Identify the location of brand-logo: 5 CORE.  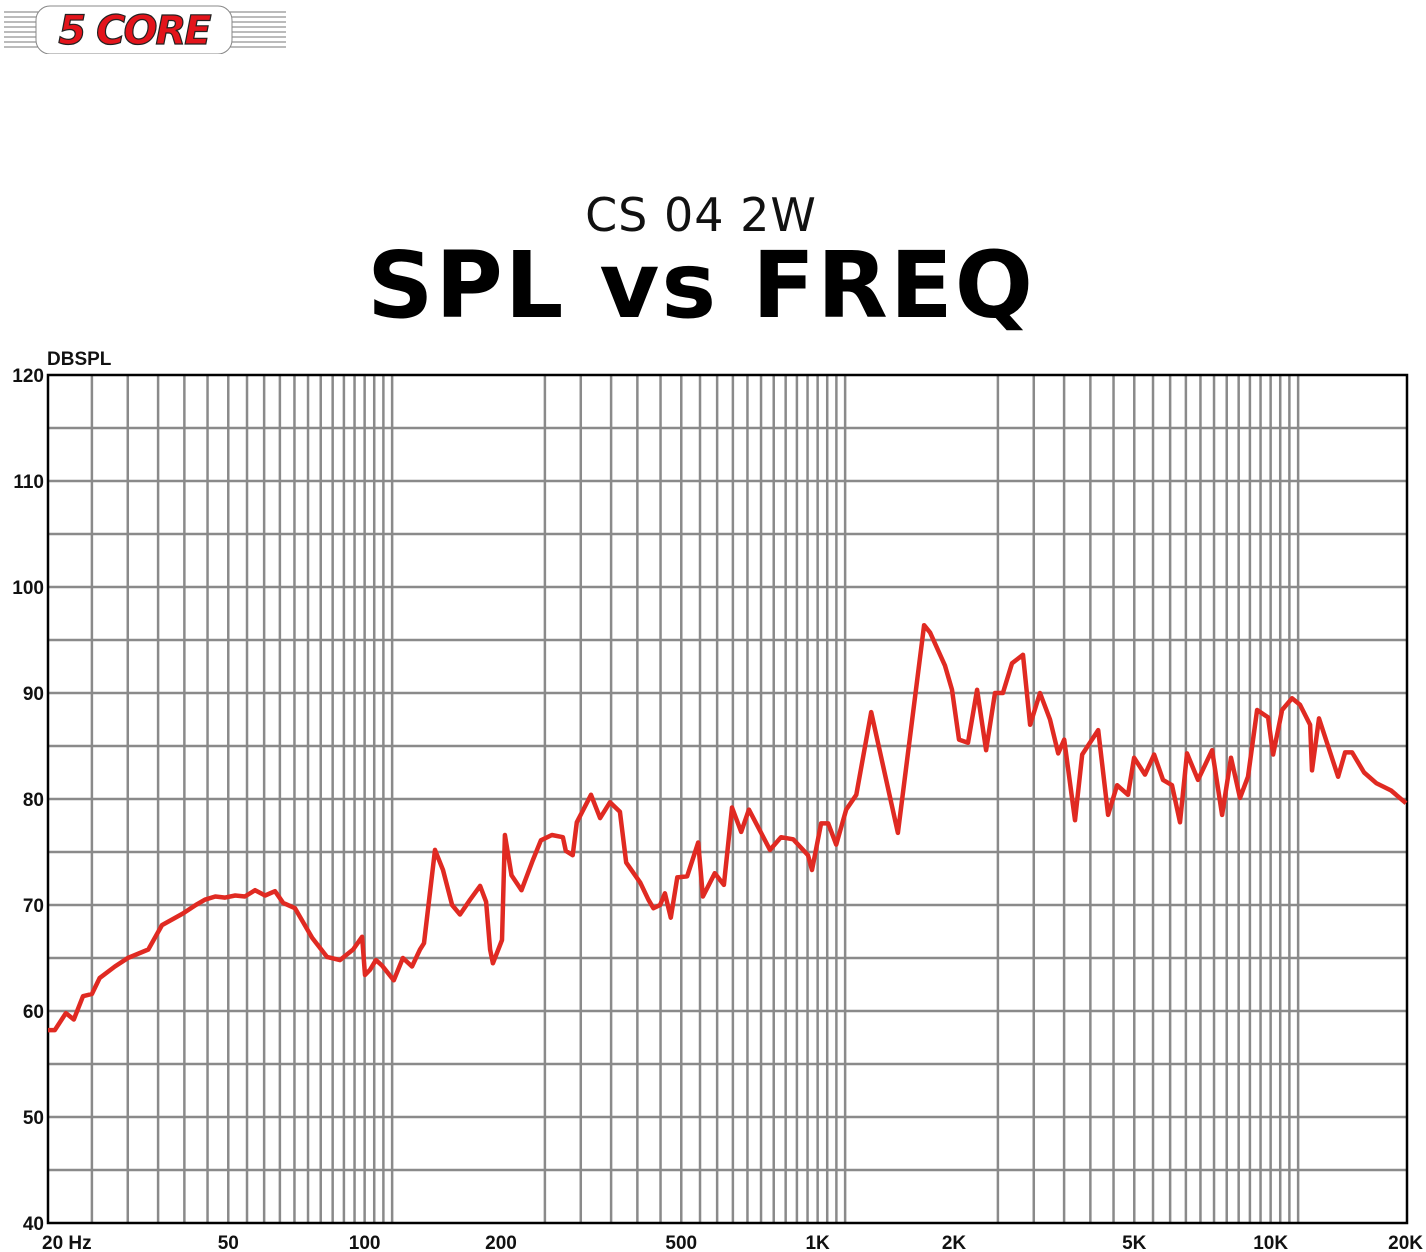
(145, 29).